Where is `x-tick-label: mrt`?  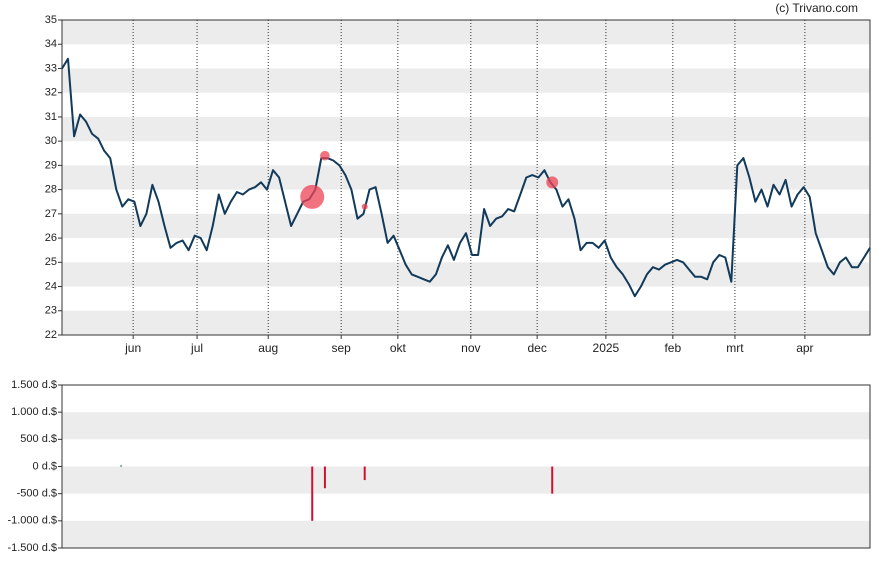
x-tick-label: mrt is located at coordinates (735, 348).